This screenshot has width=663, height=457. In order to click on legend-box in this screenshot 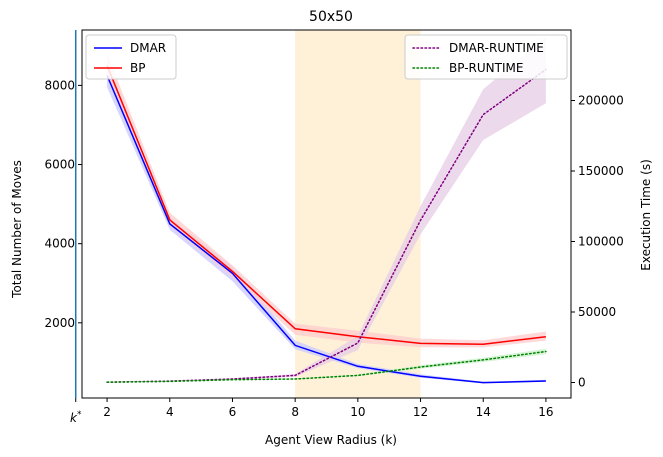, I will do `click(486, 57)`.